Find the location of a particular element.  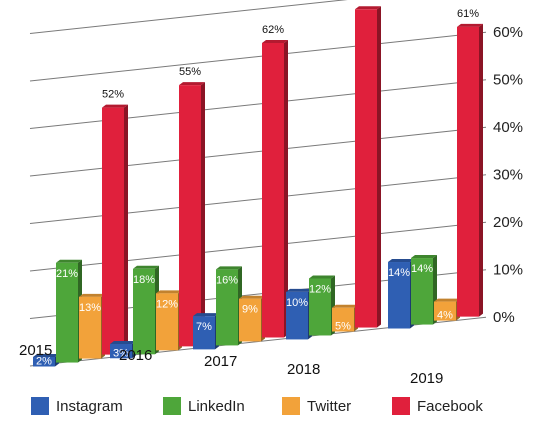

data-label: 62% is located at coordinates (273, 30).